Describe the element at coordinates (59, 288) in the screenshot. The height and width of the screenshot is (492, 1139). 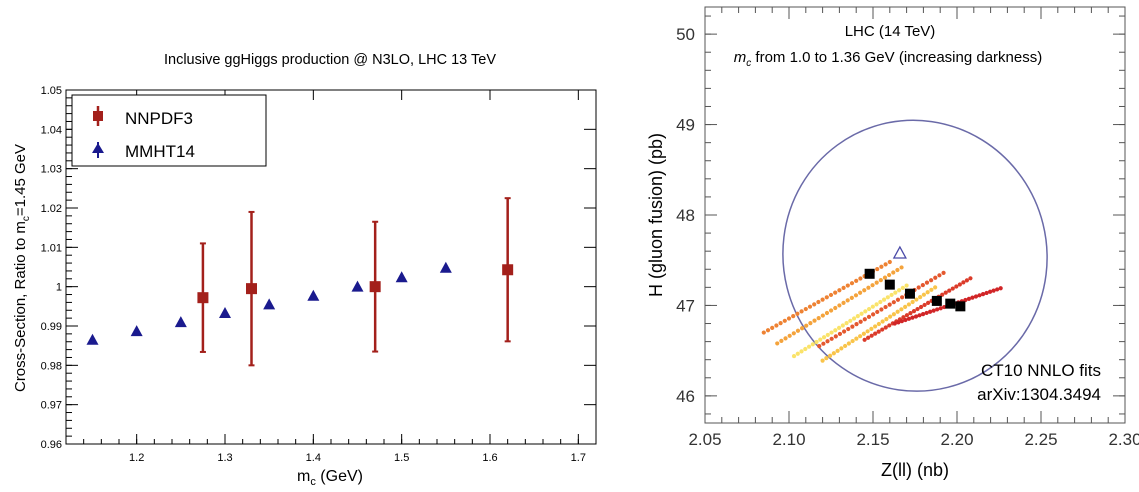
I see `y-tick-label: 1` at that location.